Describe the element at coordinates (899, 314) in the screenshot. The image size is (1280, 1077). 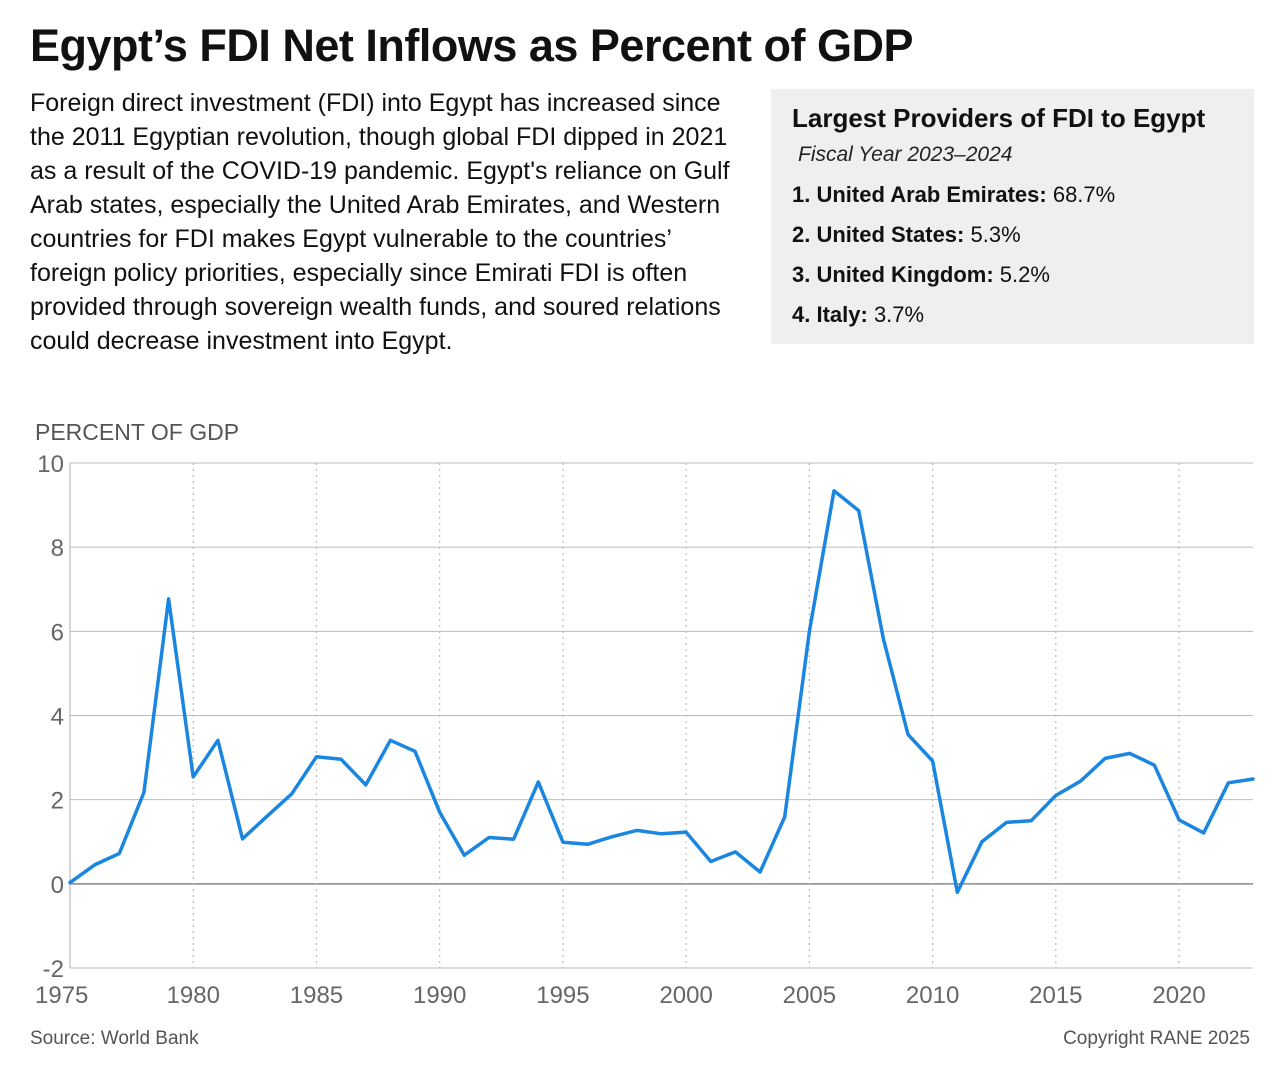
I see `provider-value: 3.7%` at that location.